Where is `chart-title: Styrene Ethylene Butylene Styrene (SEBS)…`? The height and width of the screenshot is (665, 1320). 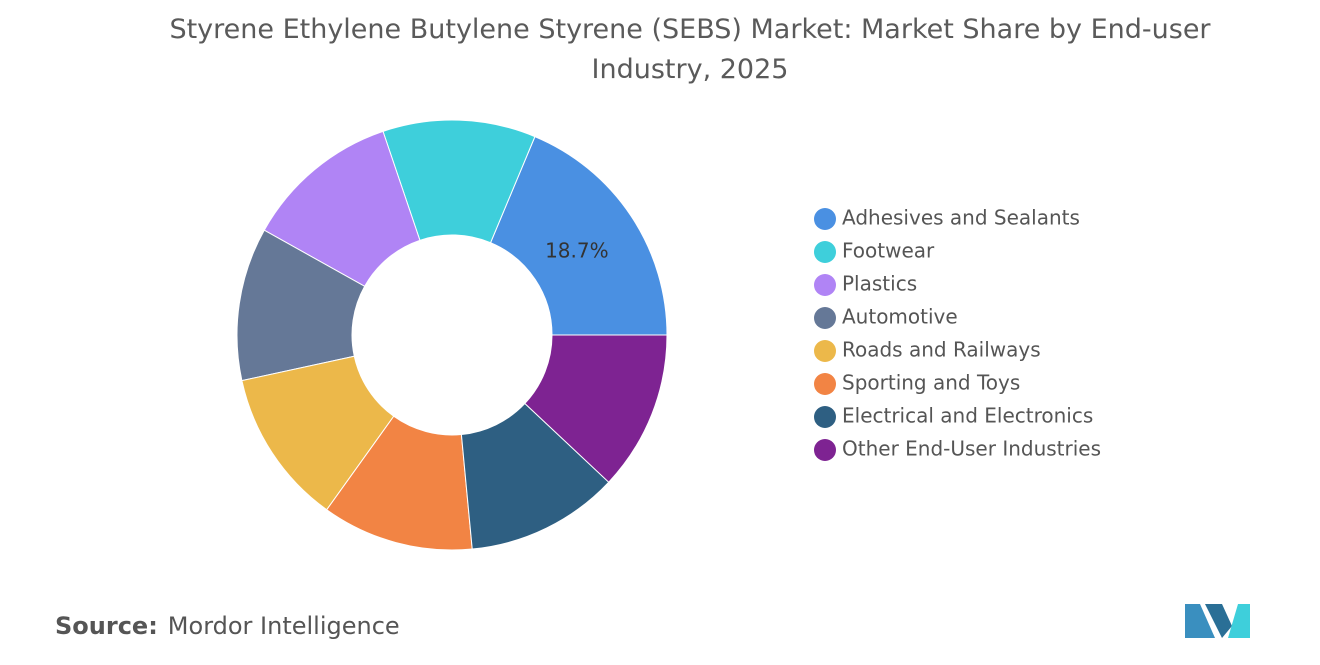 chart-title: Styrene Ethylene Butylene Styrene (SEBS)… is located at coordinates (690, 49).